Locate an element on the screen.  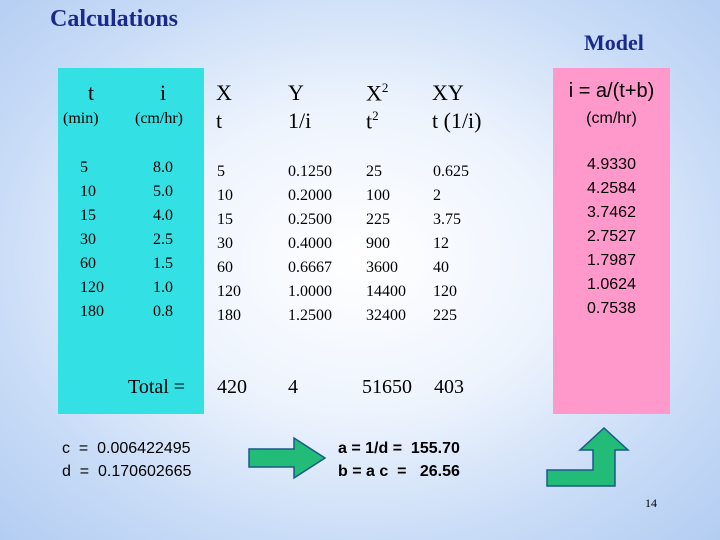
column-xy: 0.625 2 3.75 12 40 120 225 is located at coordinates (451, 244).